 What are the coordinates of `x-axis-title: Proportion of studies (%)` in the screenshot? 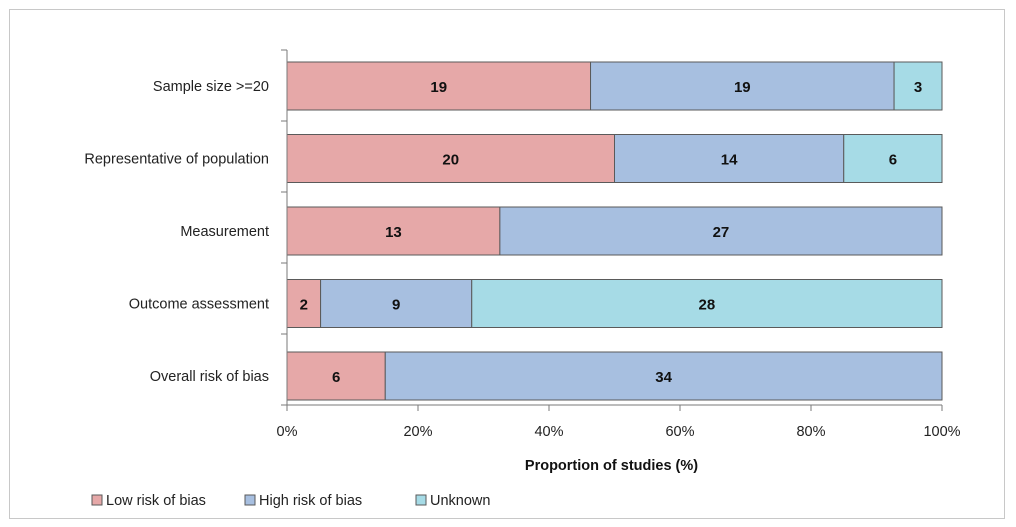 It's located at (611, 466).